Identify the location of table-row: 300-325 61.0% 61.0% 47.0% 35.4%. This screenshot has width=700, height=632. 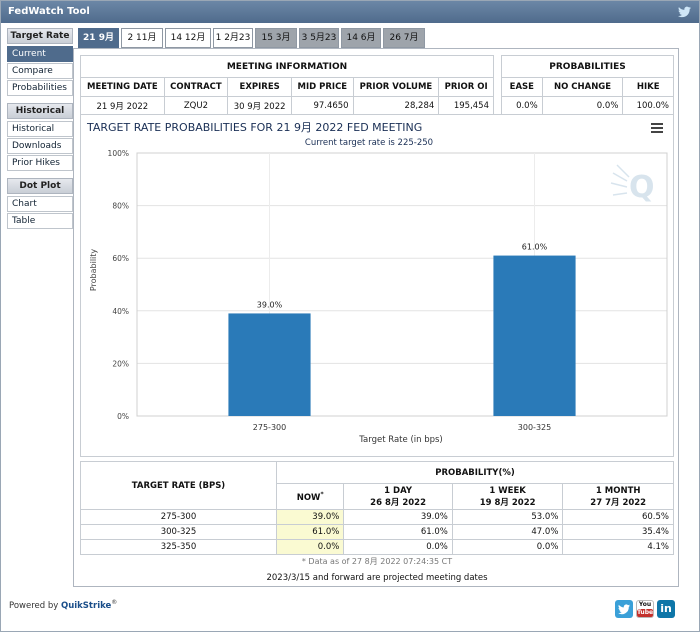
(377, 532).